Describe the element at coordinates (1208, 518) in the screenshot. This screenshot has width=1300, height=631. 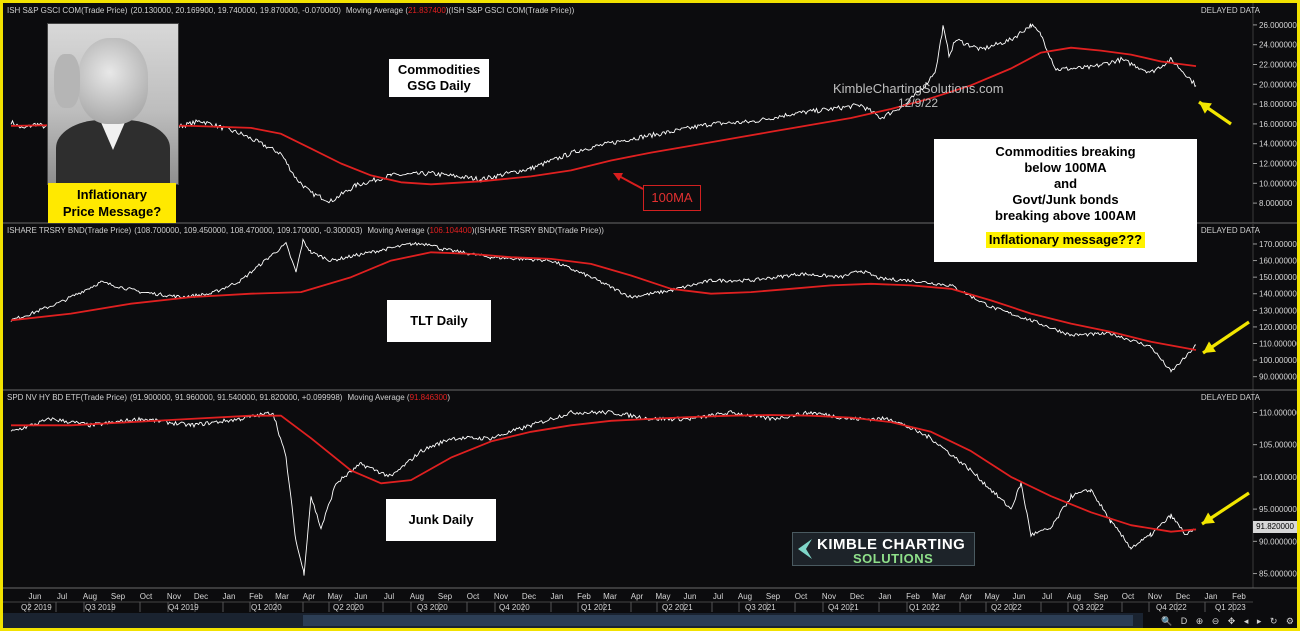
I see `arrow-junk-head` at that location.